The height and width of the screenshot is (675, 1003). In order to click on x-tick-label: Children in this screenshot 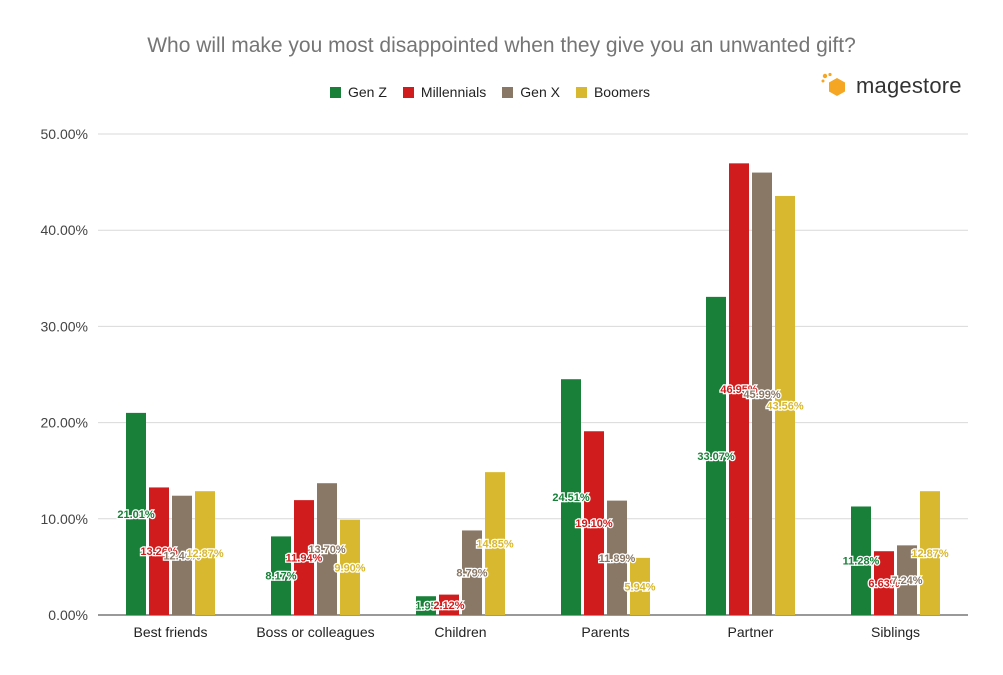, I will do `click(460, 632)`.